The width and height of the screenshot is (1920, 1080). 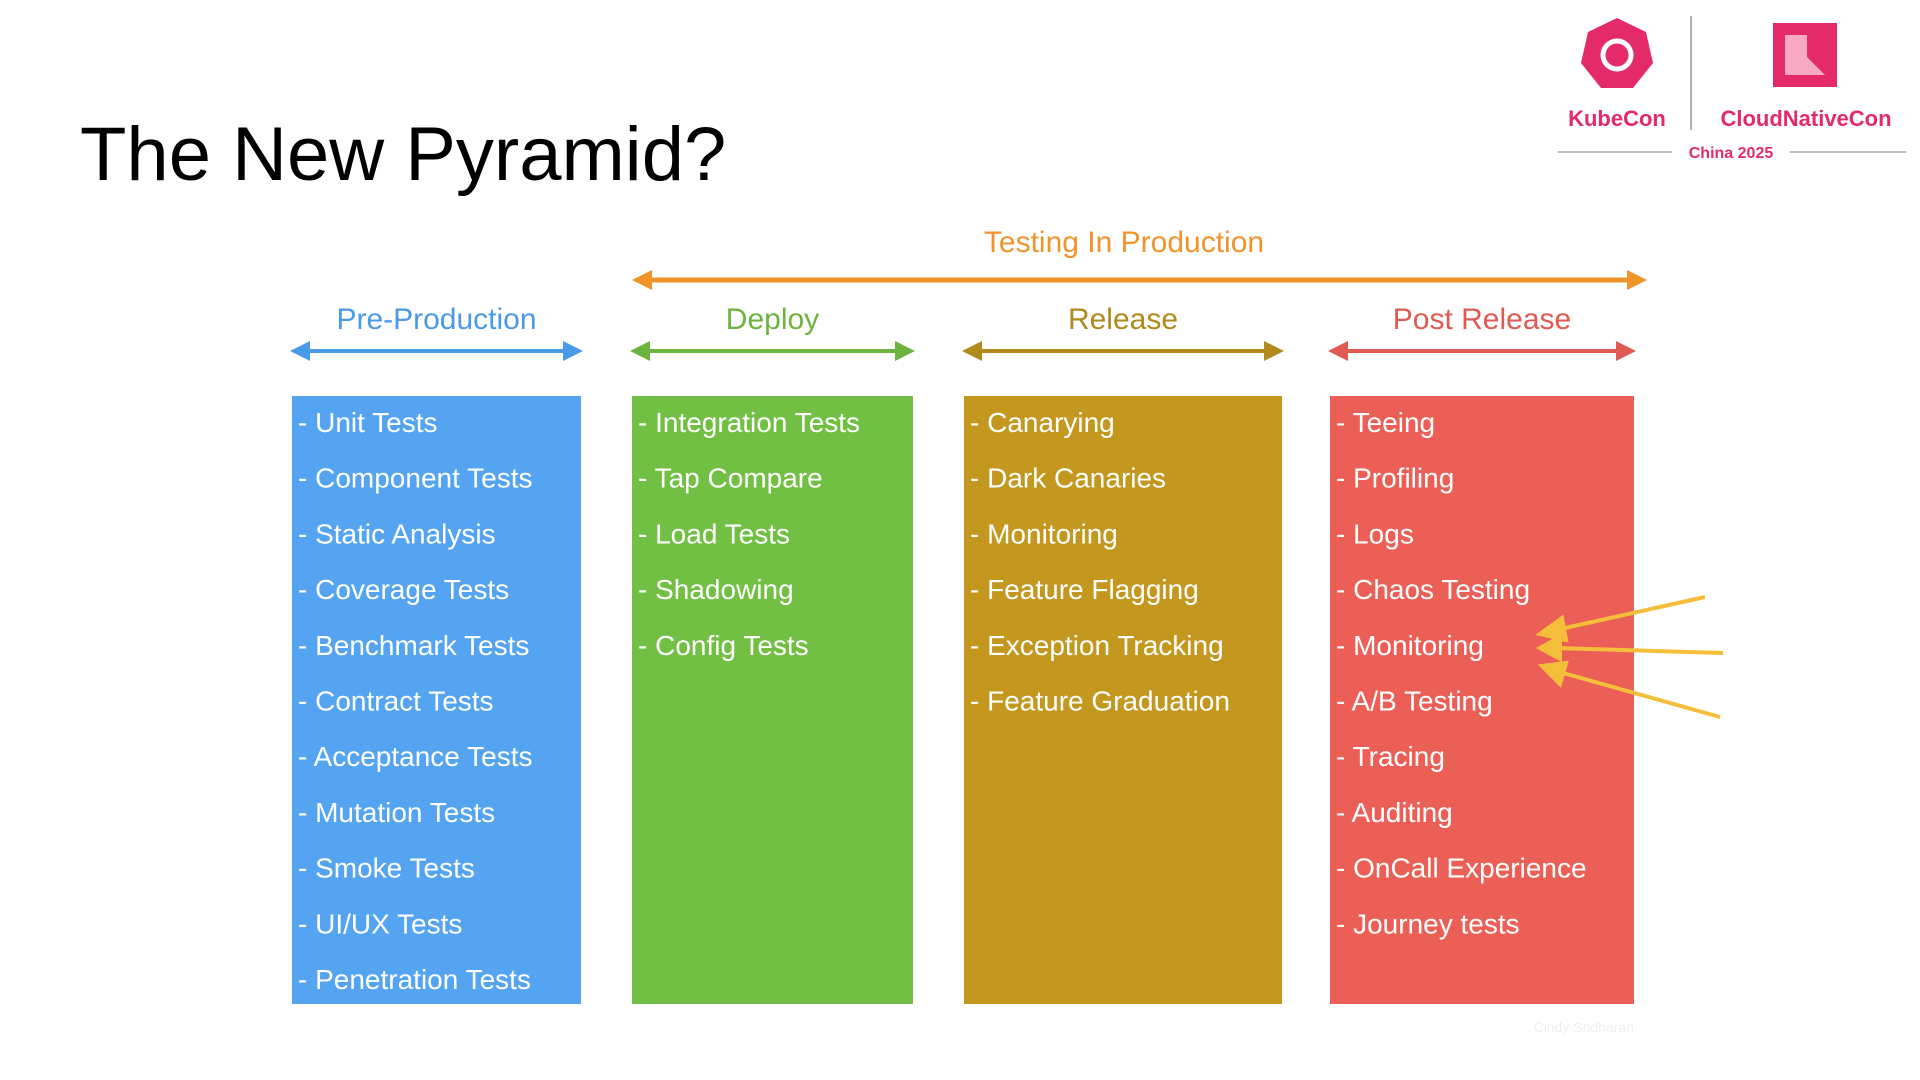 I want to click on column-item: - Shadowing, so click(x=716, y=589).